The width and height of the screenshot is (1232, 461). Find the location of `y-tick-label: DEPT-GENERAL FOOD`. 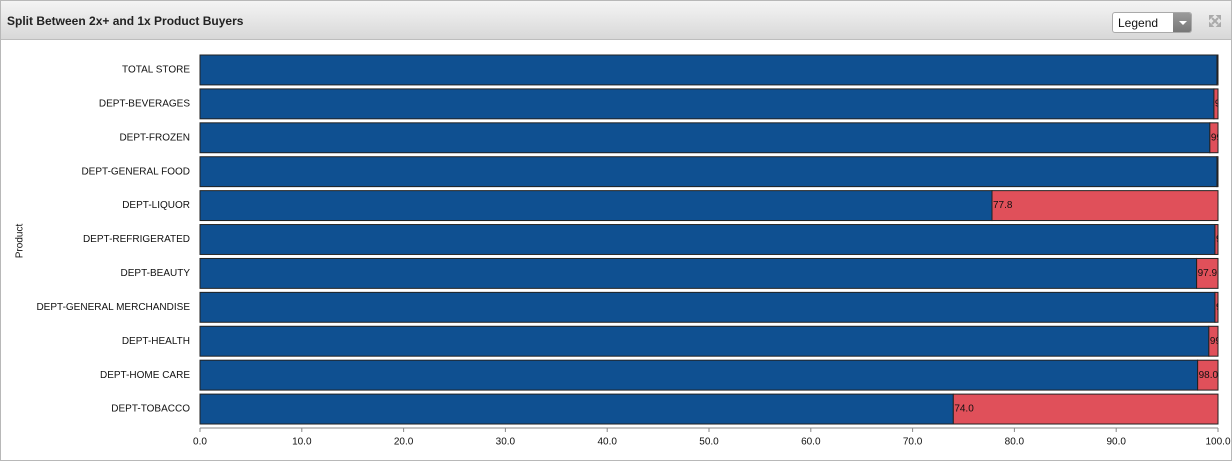

y-tick-label: DEPT-GENERAL FOOD is located at coordinates (135, 171).